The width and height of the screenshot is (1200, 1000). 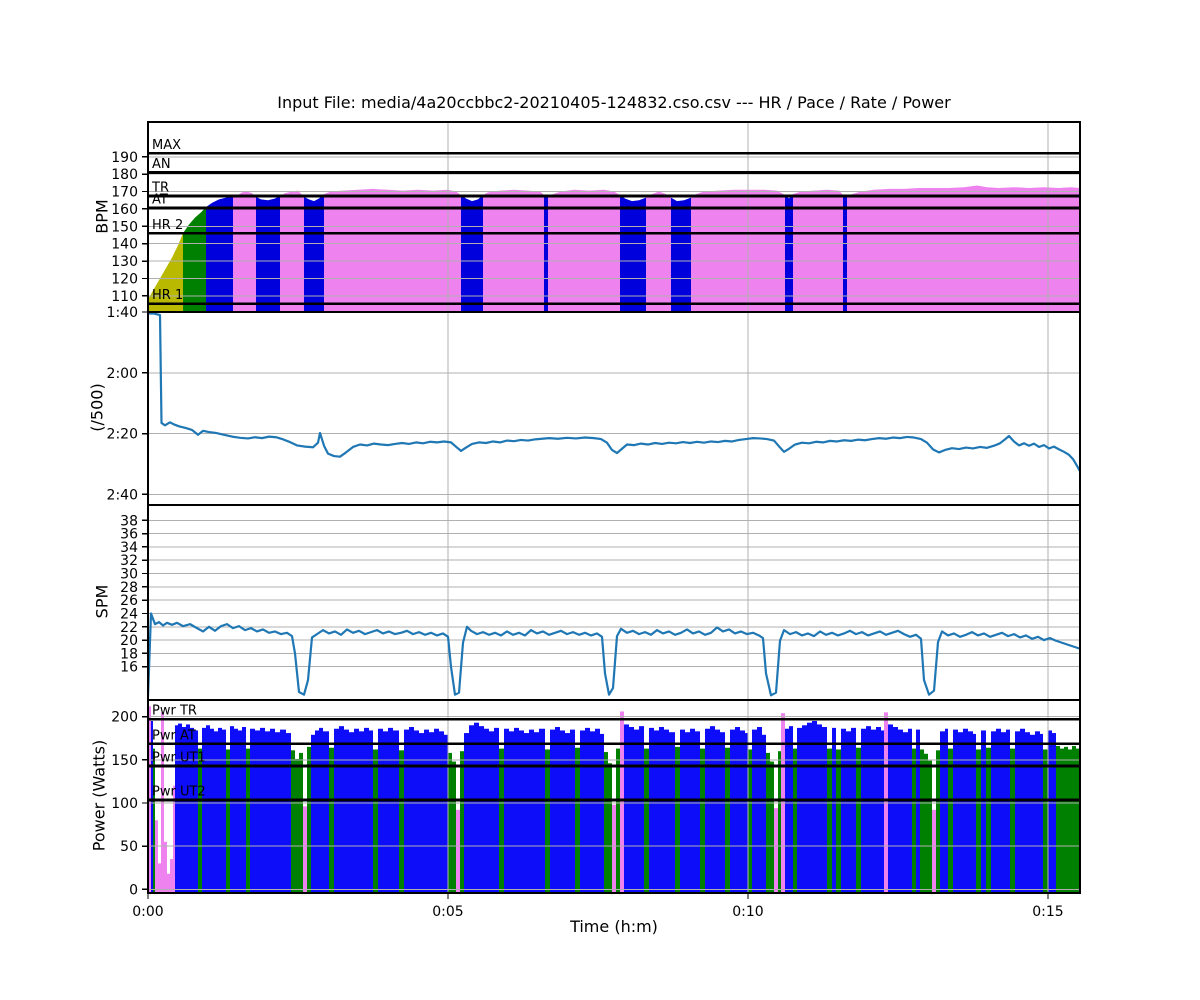 What do you see at coordinates (167, 225) in the screenshot?
I see `zone-line-label: HR 2` at bounding box center [167, 225].